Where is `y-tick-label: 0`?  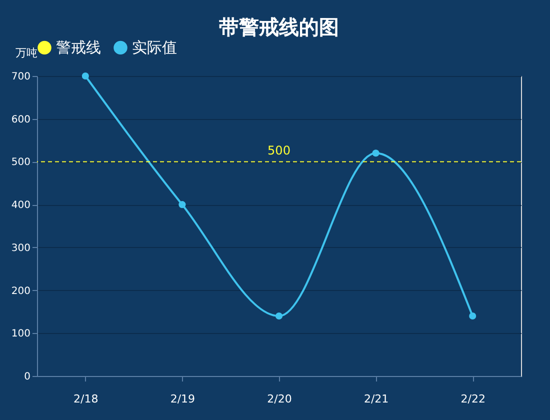
y-tick-label: 0 is located at coordinates (27, 377).